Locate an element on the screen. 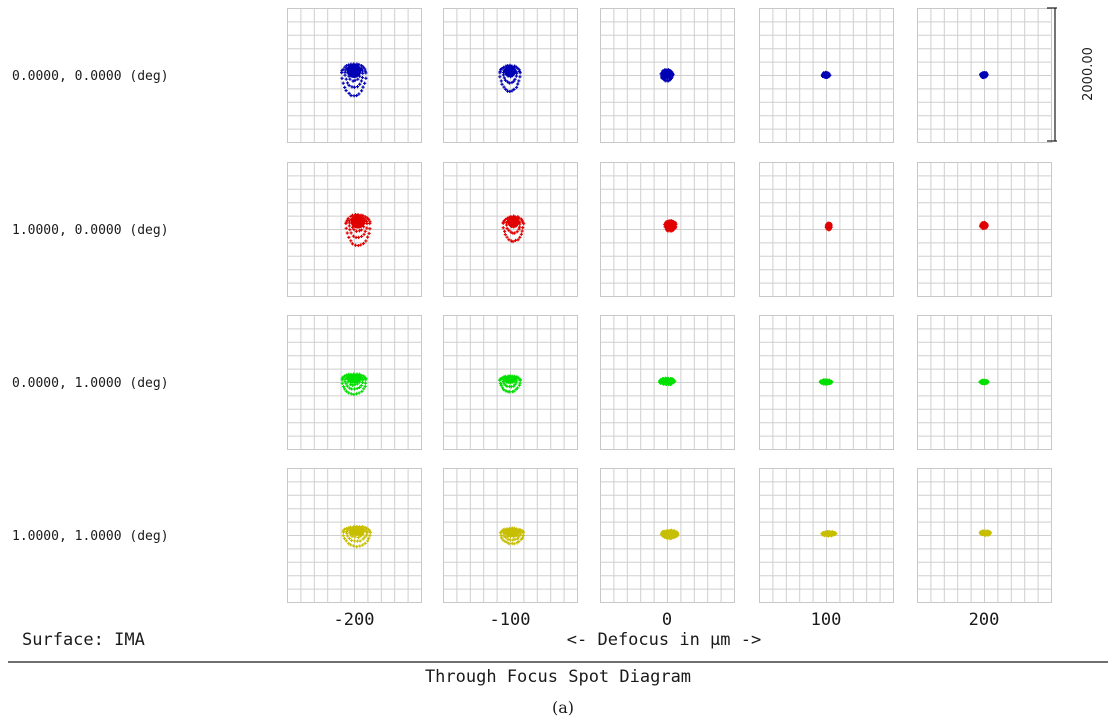 This screenshot has width=1108, height=723. field-label-1: 1.0000, 0.0000 (deg) is located at coordinates (90, 230).